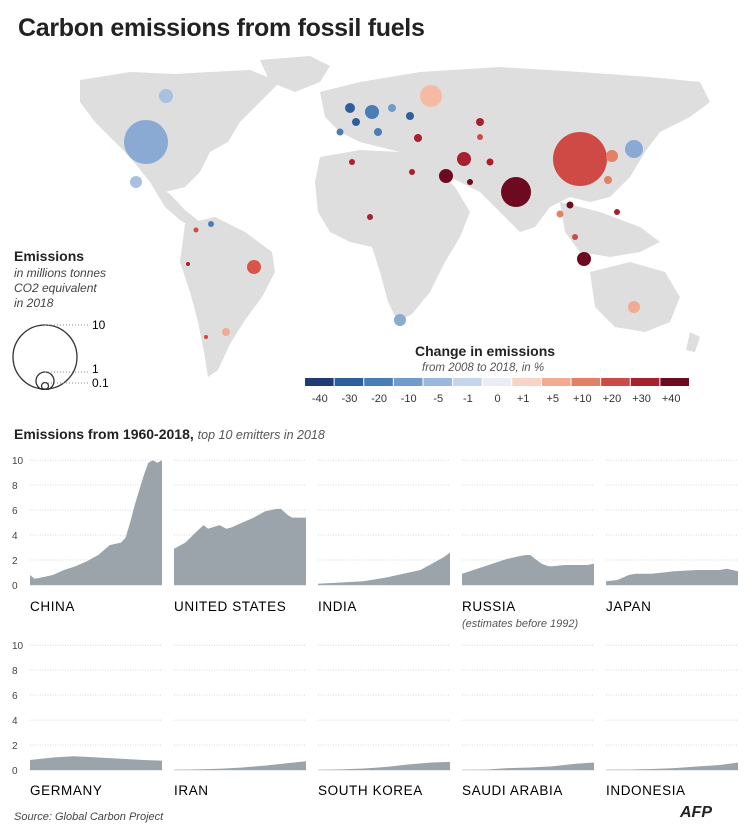 The image size is (750, 835). I want to click on series-label: RUSSIA, so click(489, 606).